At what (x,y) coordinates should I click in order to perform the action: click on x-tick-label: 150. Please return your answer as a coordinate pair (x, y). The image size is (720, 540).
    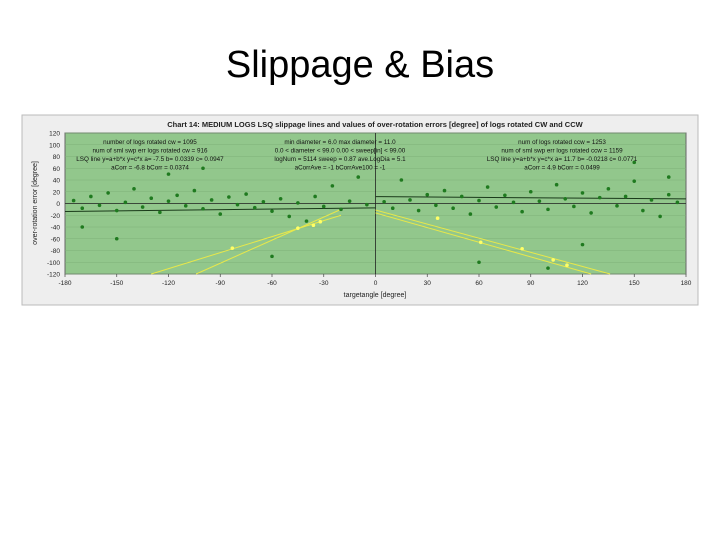
    Looking at the image, I should click on (634, 283).